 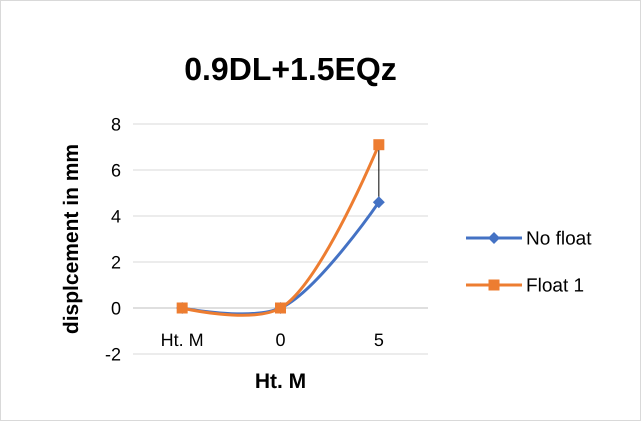 What do you see at coordinates (71, 239) in the screenshot?
I see `y-axis-title: displcement in mm` at bounding box center [71, 239].